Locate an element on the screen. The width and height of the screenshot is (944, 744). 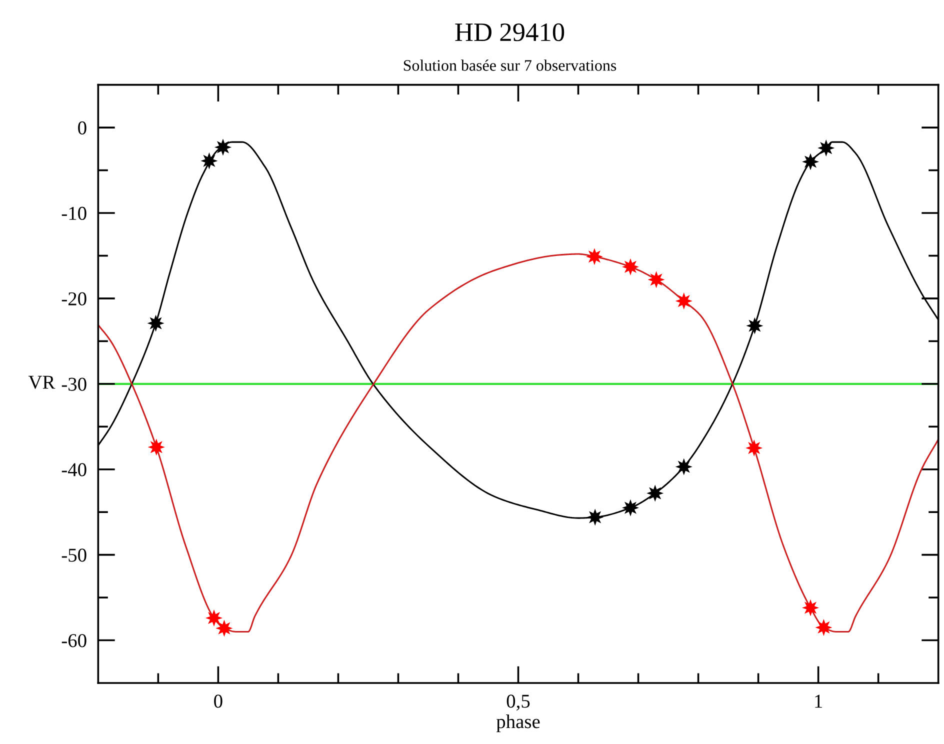
x-tick-label: 0,5 is located at coordinates (518, 702).